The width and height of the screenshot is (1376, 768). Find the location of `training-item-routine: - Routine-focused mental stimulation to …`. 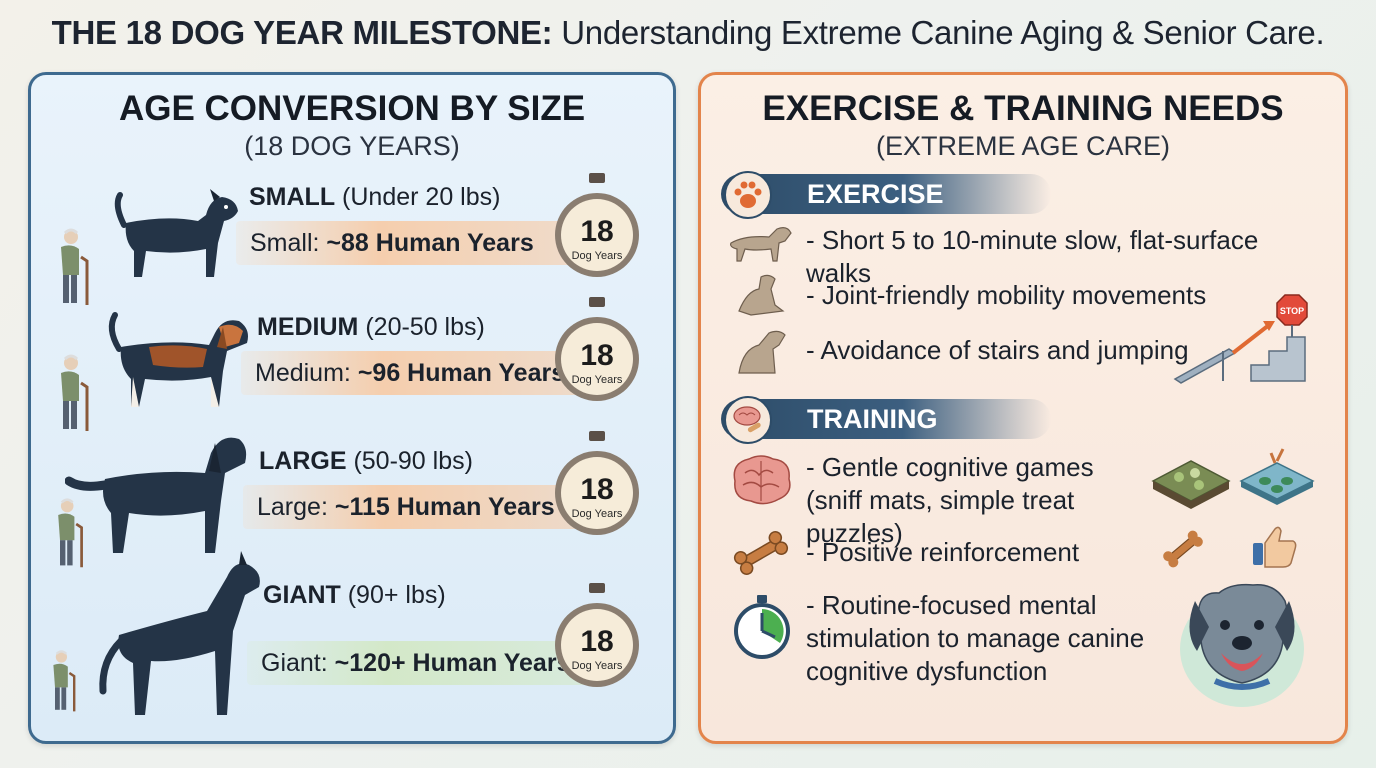

training-item-routine: - Routine-focused mental stimulation to … is located at coordinates (975, 638).